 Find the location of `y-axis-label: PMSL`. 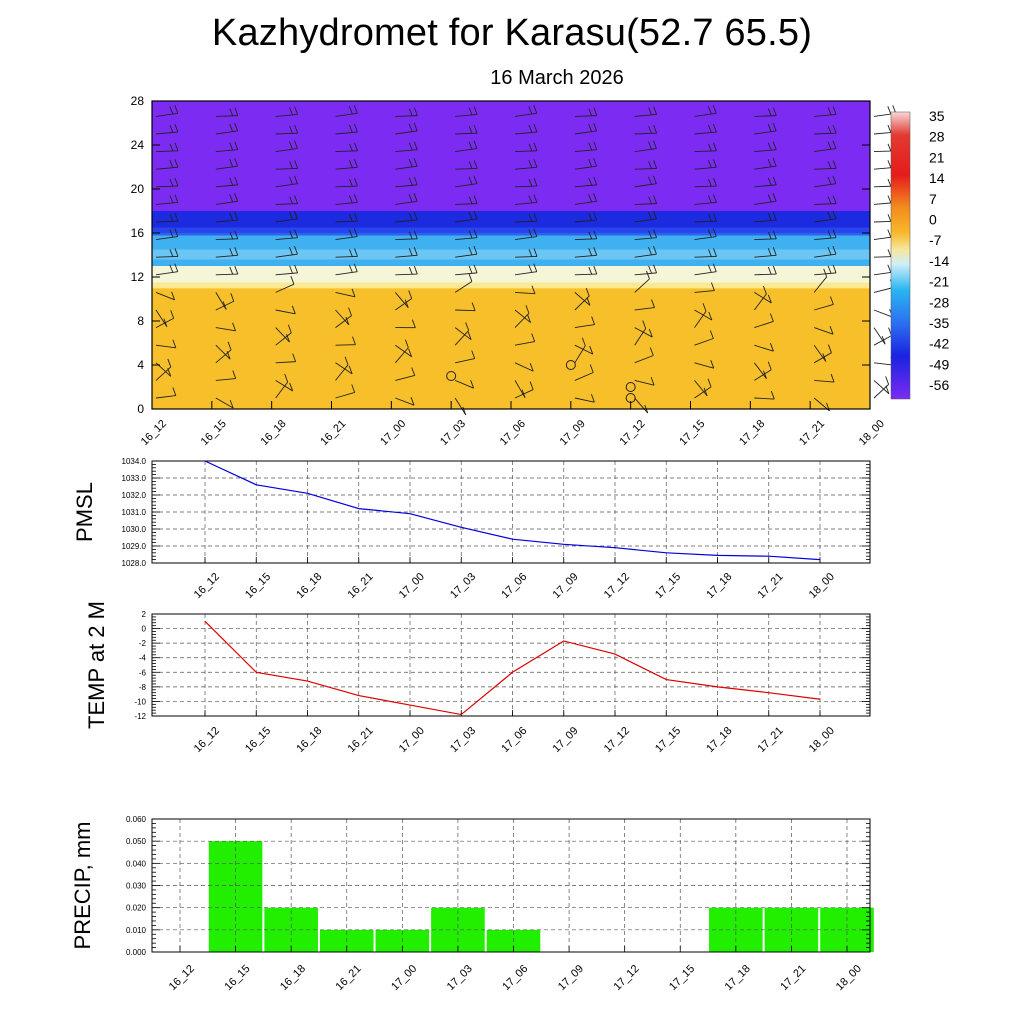

y-axis-label: PMSL is located at coordinates (84, 512).